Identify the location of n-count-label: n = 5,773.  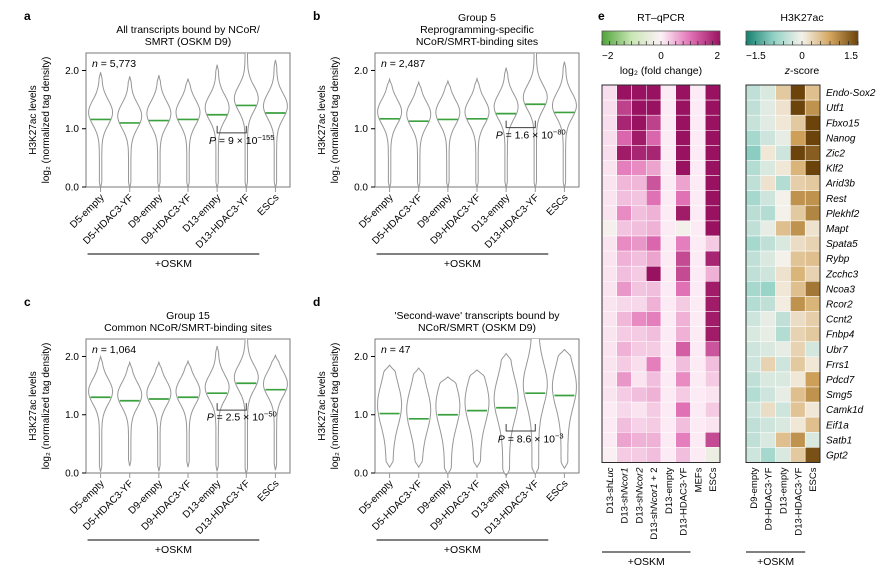
(114, 64).